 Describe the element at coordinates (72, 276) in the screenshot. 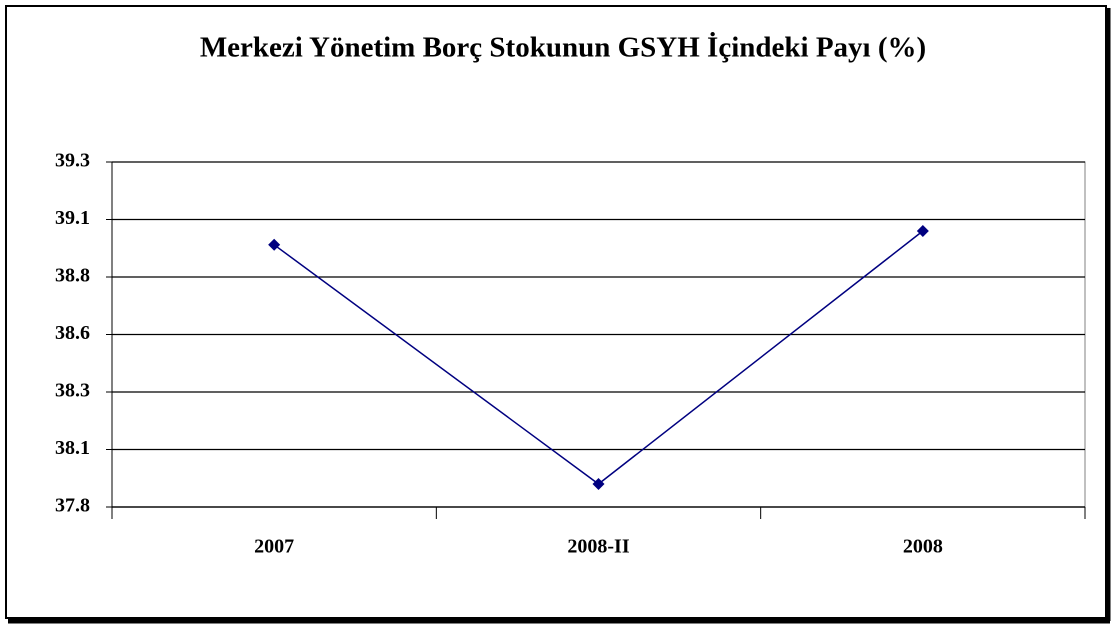

I see `y-tick-label: 38.8` at that location.